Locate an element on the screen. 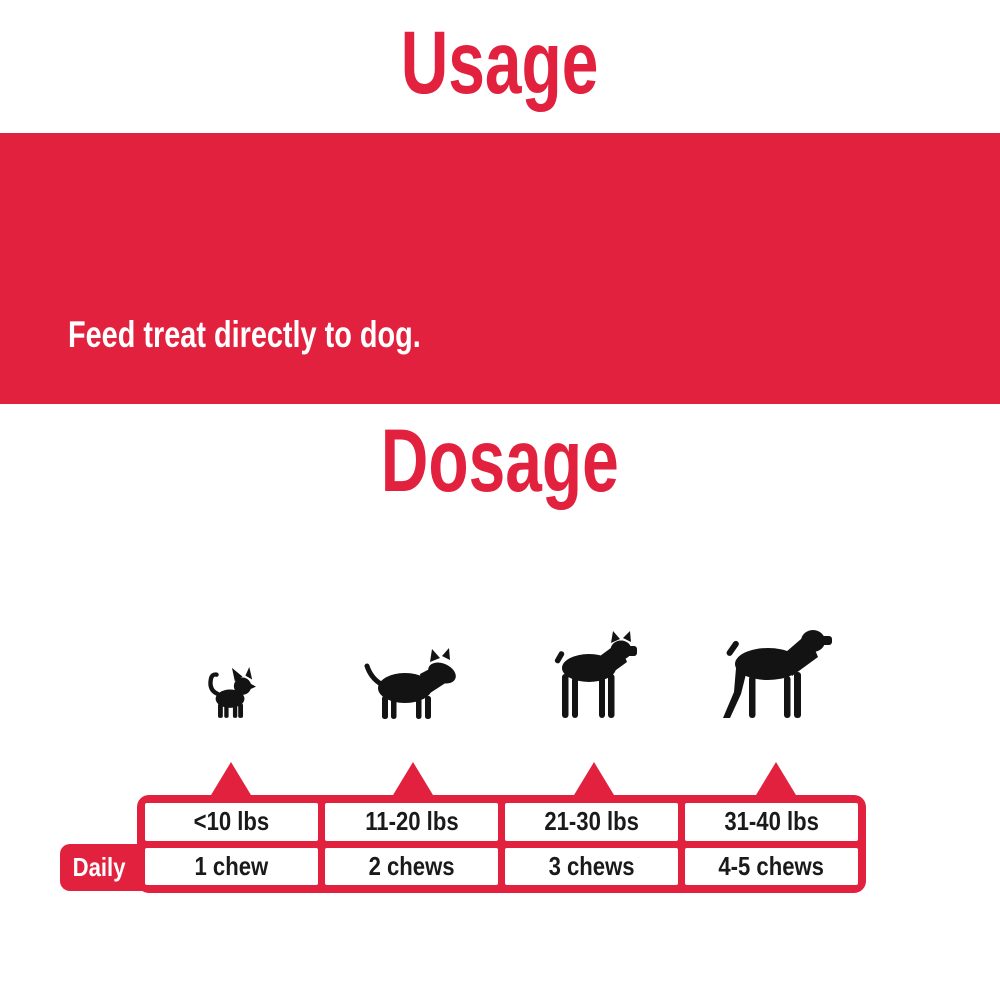 The height and width of the screenshot is (1000, 1000). usage-title-text: Usage is located at coordinates (500, 62).